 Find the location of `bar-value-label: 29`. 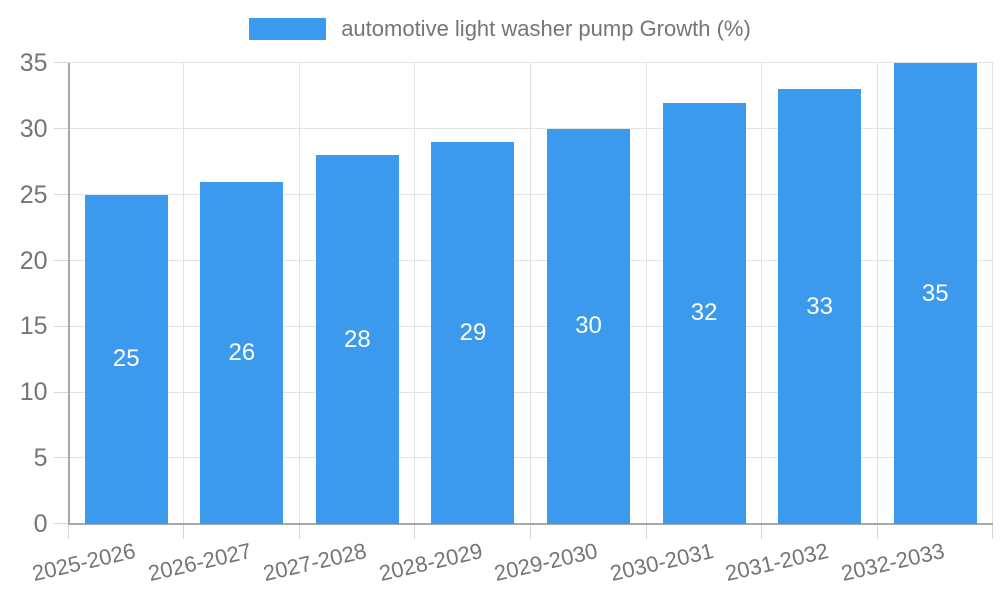

bar-value-label: 29 is located at coordinates (473, 332).